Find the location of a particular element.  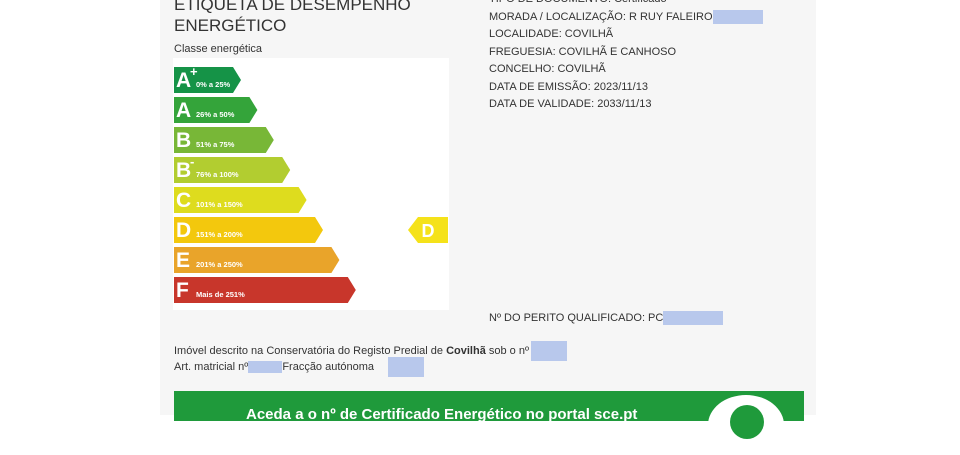

info-row: MORADA / LOCALIZAÇÃO: R RUY FALEIRO is located at coordinates (626, 18).